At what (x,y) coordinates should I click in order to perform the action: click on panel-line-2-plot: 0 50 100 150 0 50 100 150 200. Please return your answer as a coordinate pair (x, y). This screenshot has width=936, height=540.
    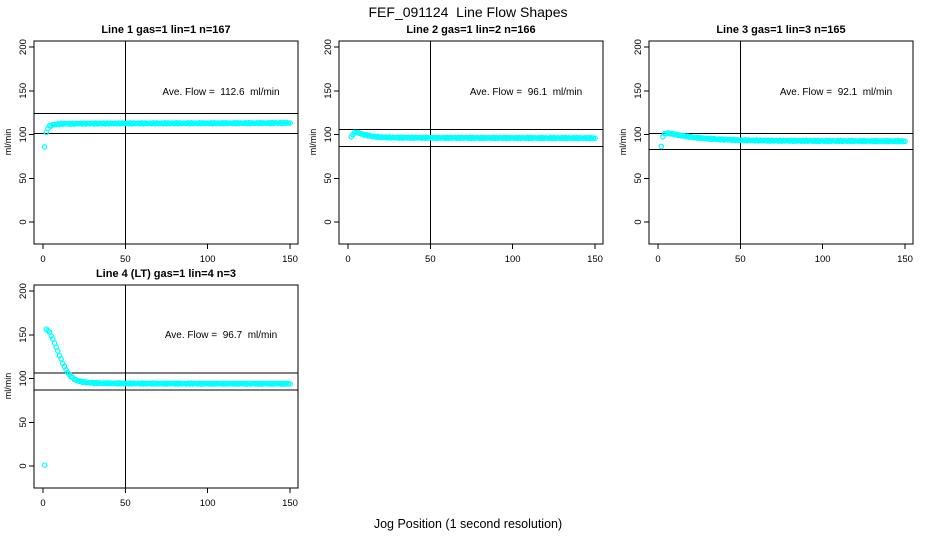
    Looking at the image, I should click on (463, 152).